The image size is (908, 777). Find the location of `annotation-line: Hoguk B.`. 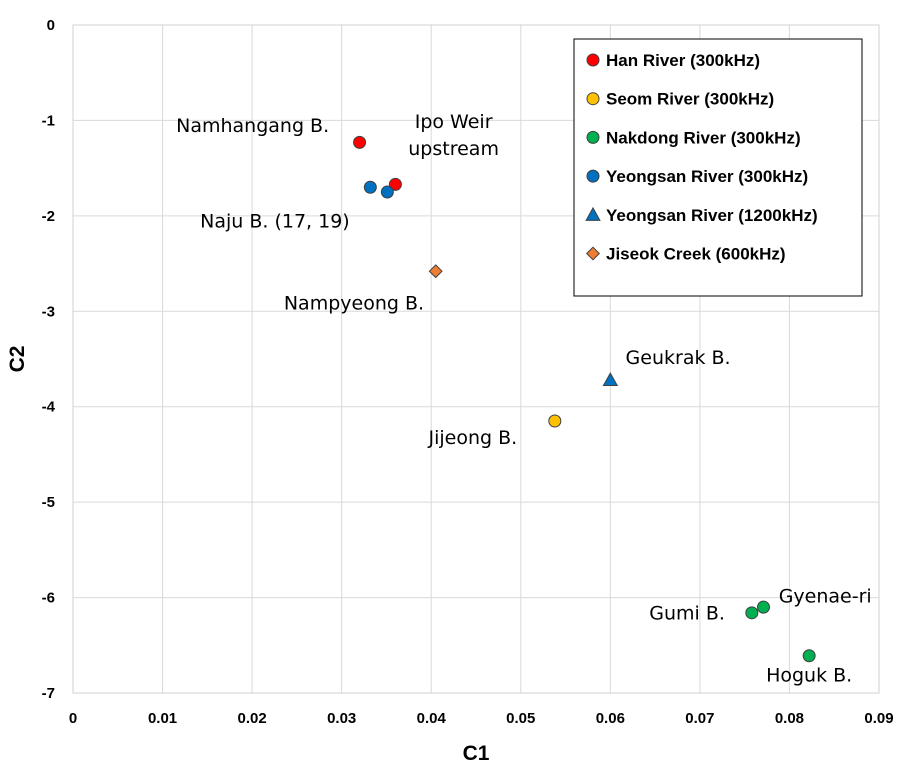

annotation-line: Hoguk B. is located at coordinates (809, 676).